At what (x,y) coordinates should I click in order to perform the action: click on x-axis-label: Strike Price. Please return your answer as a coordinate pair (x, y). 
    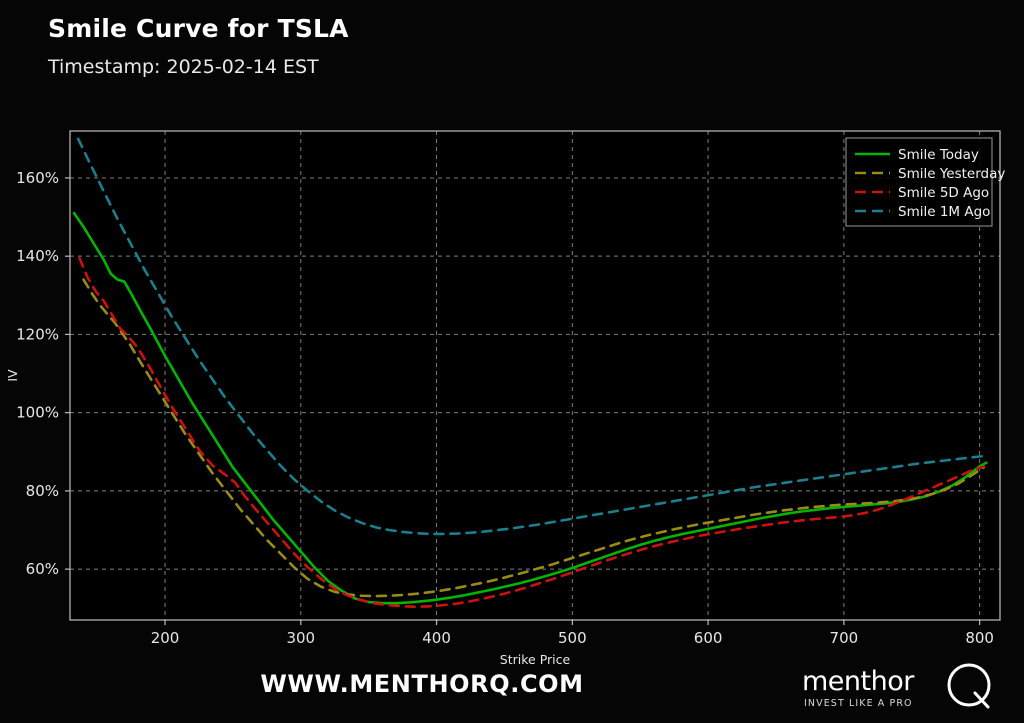
    Looking at the image, I should click on (535, 659).